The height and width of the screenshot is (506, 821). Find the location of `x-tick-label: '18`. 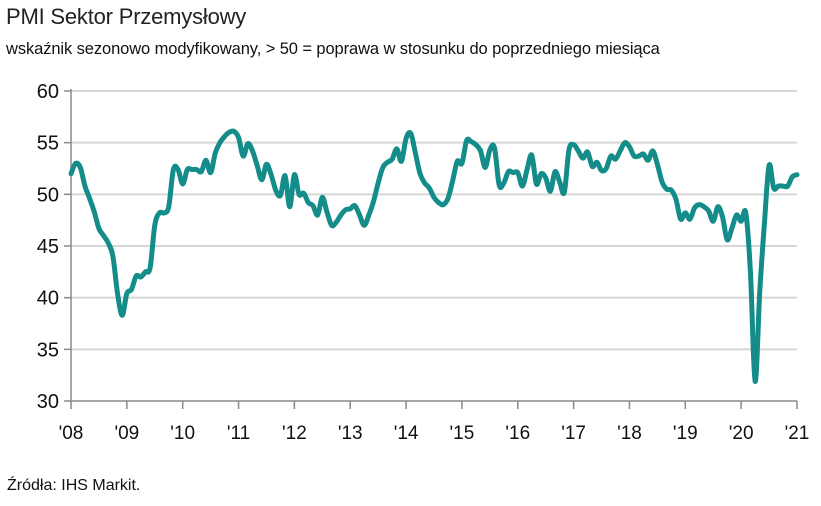

x-tick-label: '18 is located at coordinates (629, 433).